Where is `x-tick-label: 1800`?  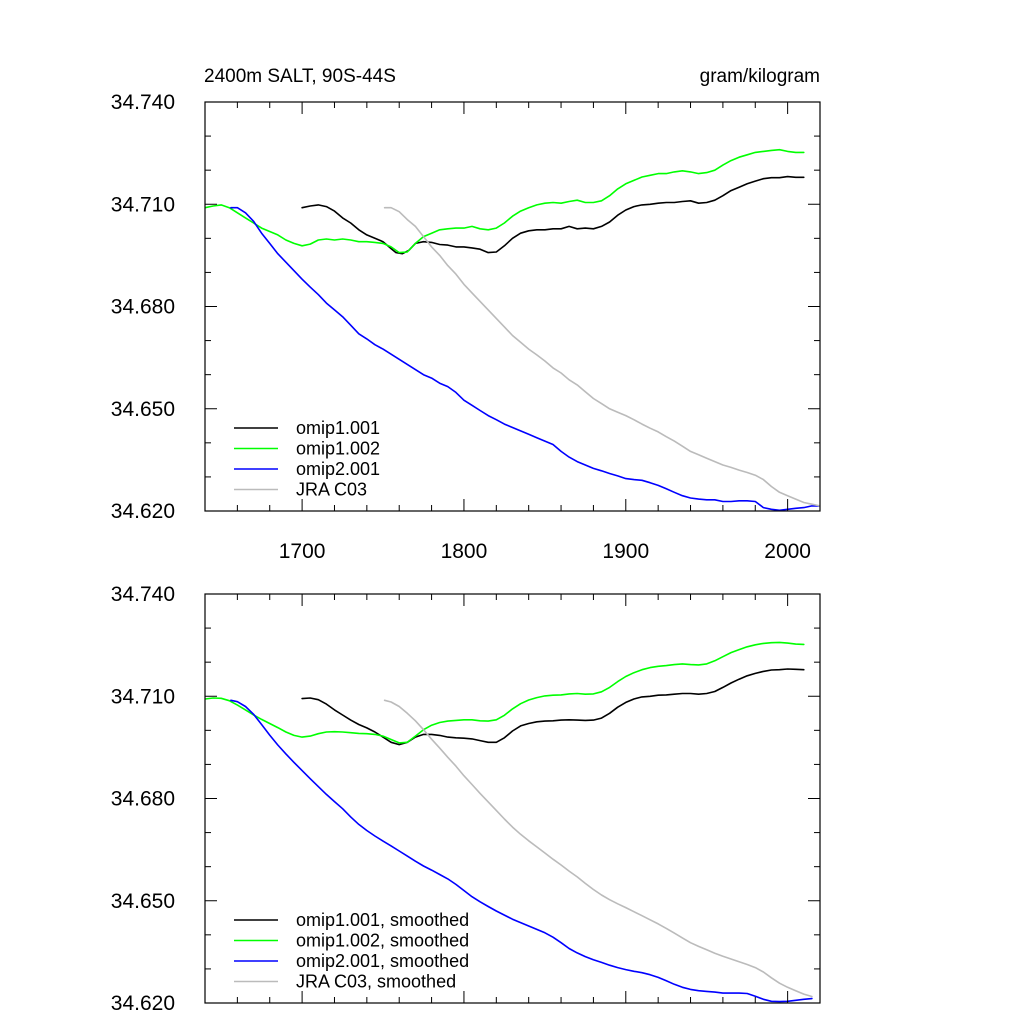 x-tick-label: 1800 is located at coordinates (464, 551).